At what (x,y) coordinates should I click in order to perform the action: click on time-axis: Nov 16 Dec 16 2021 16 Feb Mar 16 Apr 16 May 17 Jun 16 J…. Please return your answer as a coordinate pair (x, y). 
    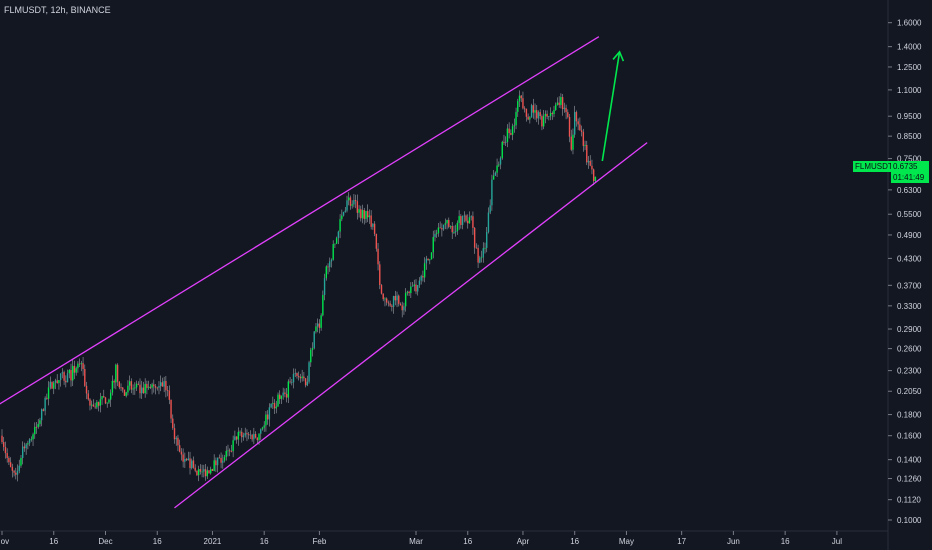
    Looking at the image, I should click on (421, 538).